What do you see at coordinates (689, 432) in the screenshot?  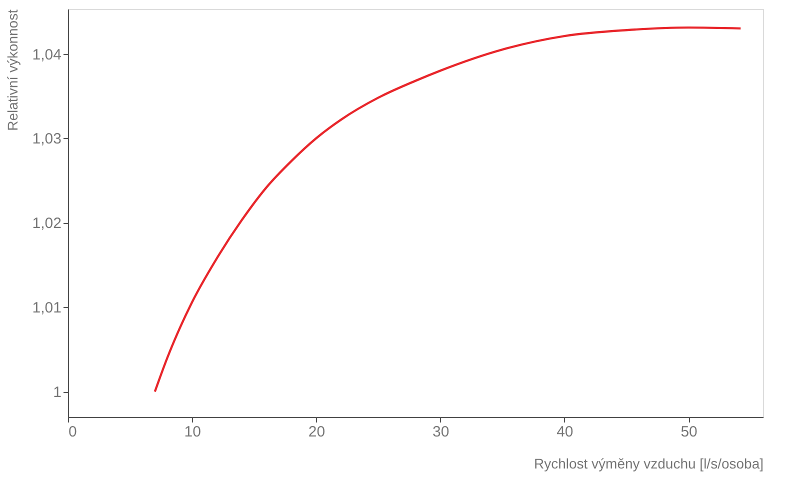 I see `x-tick-label: 50` at bounding box center [689, 432].